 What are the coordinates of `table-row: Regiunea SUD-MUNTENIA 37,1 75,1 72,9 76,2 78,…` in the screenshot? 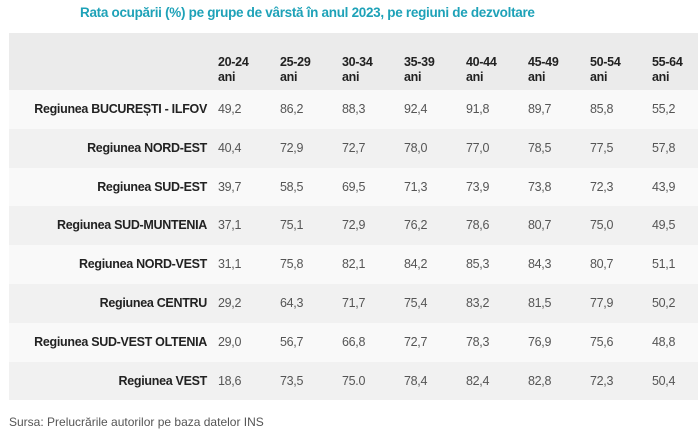 It's located at (353, 226).